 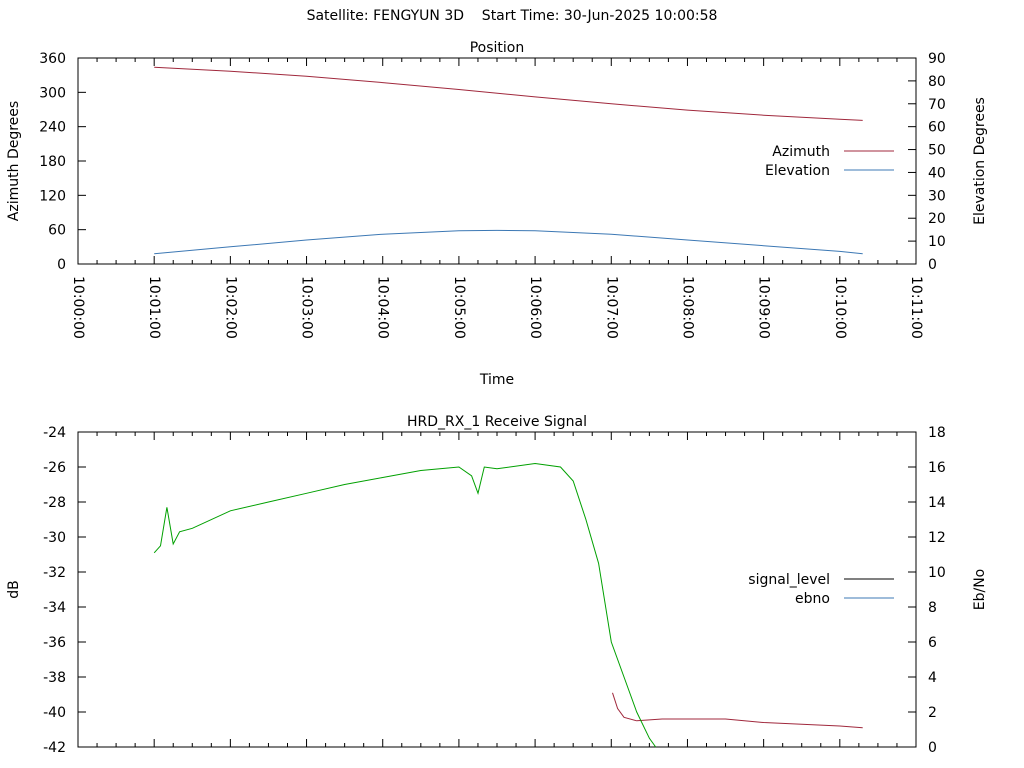 What do you see at coordinates (687, 307) in the screenshot?
I see `position-x-tick-label: 10:08:00` at bounding box center [687, 307].